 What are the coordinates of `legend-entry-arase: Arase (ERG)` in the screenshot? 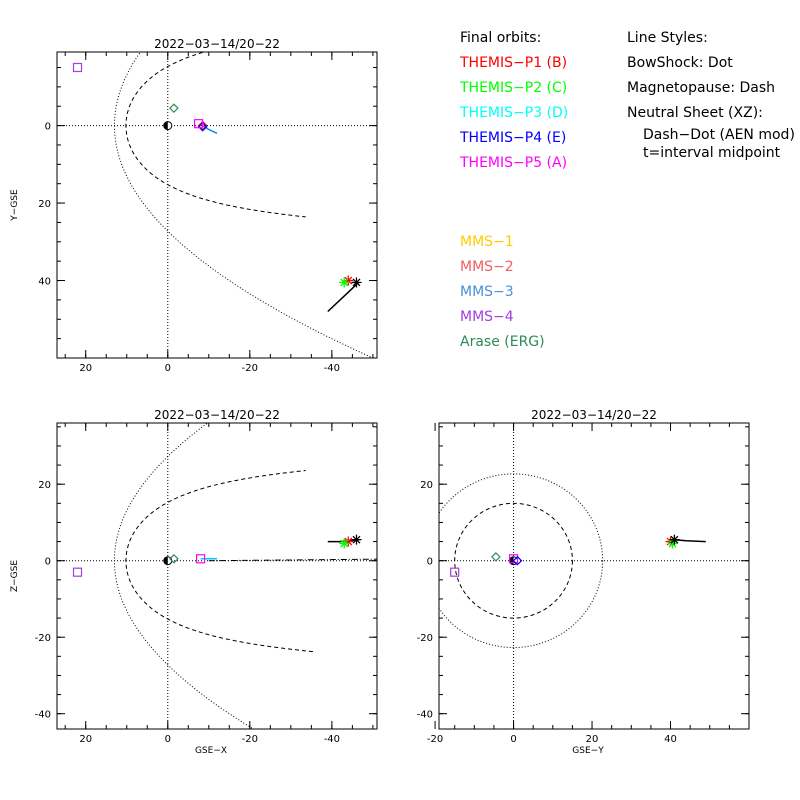 It's located at (502, 342).